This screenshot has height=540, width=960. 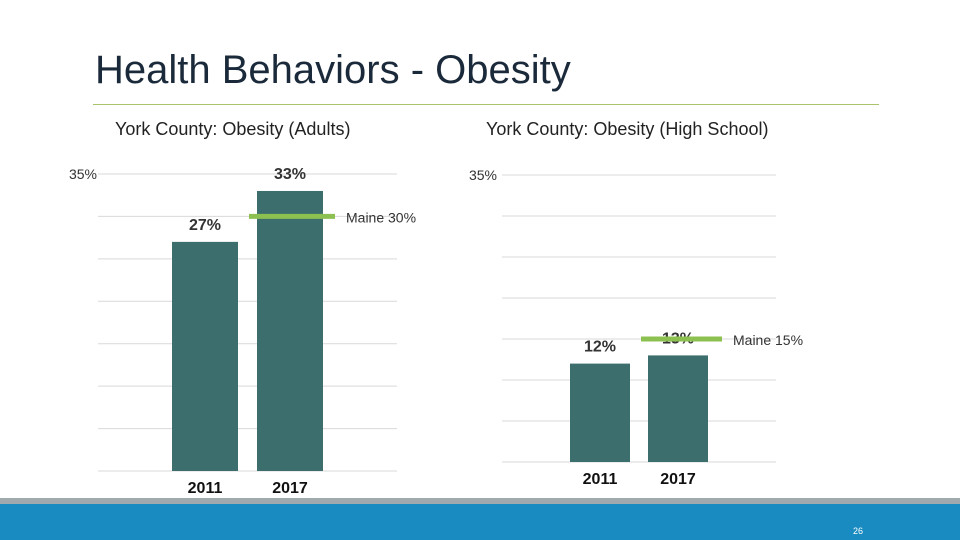 What do you see at coordinates (480, 522) in the screenshot?
I see `footer-blue-band` at bounding box center [480, 522].